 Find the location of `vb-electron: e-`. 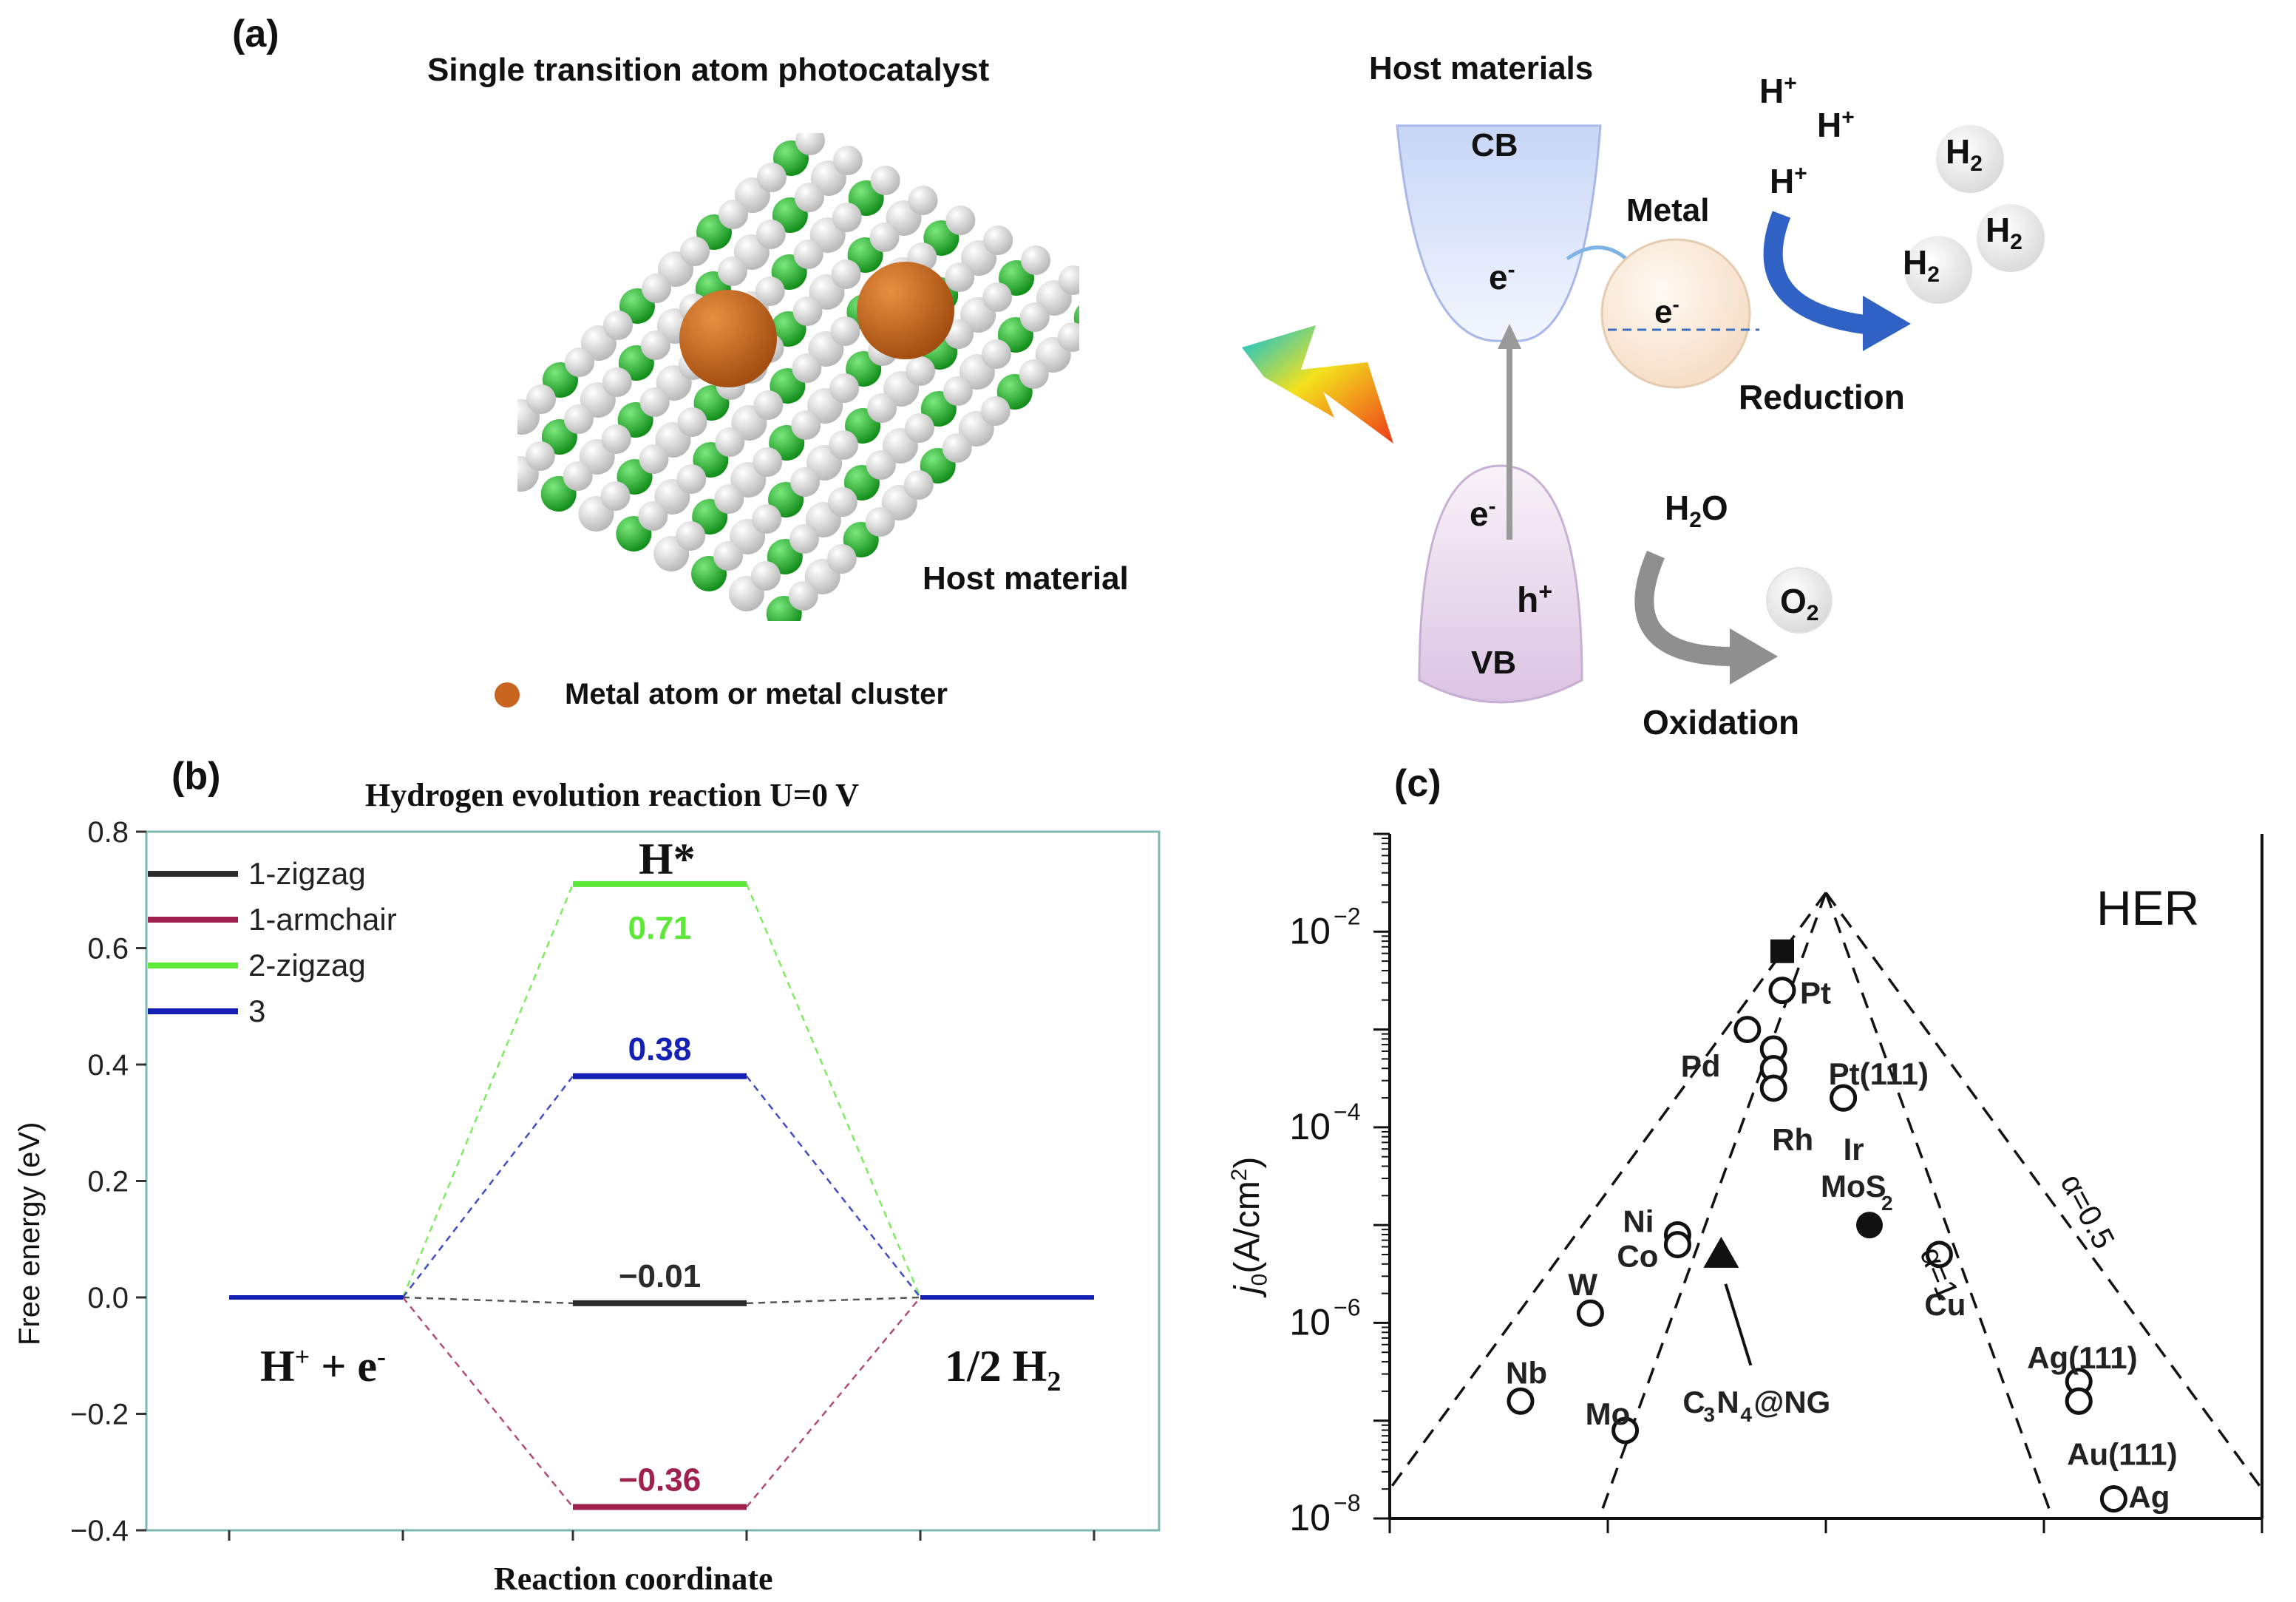

vb-electron: e- is located at coordinates (1483, 513).